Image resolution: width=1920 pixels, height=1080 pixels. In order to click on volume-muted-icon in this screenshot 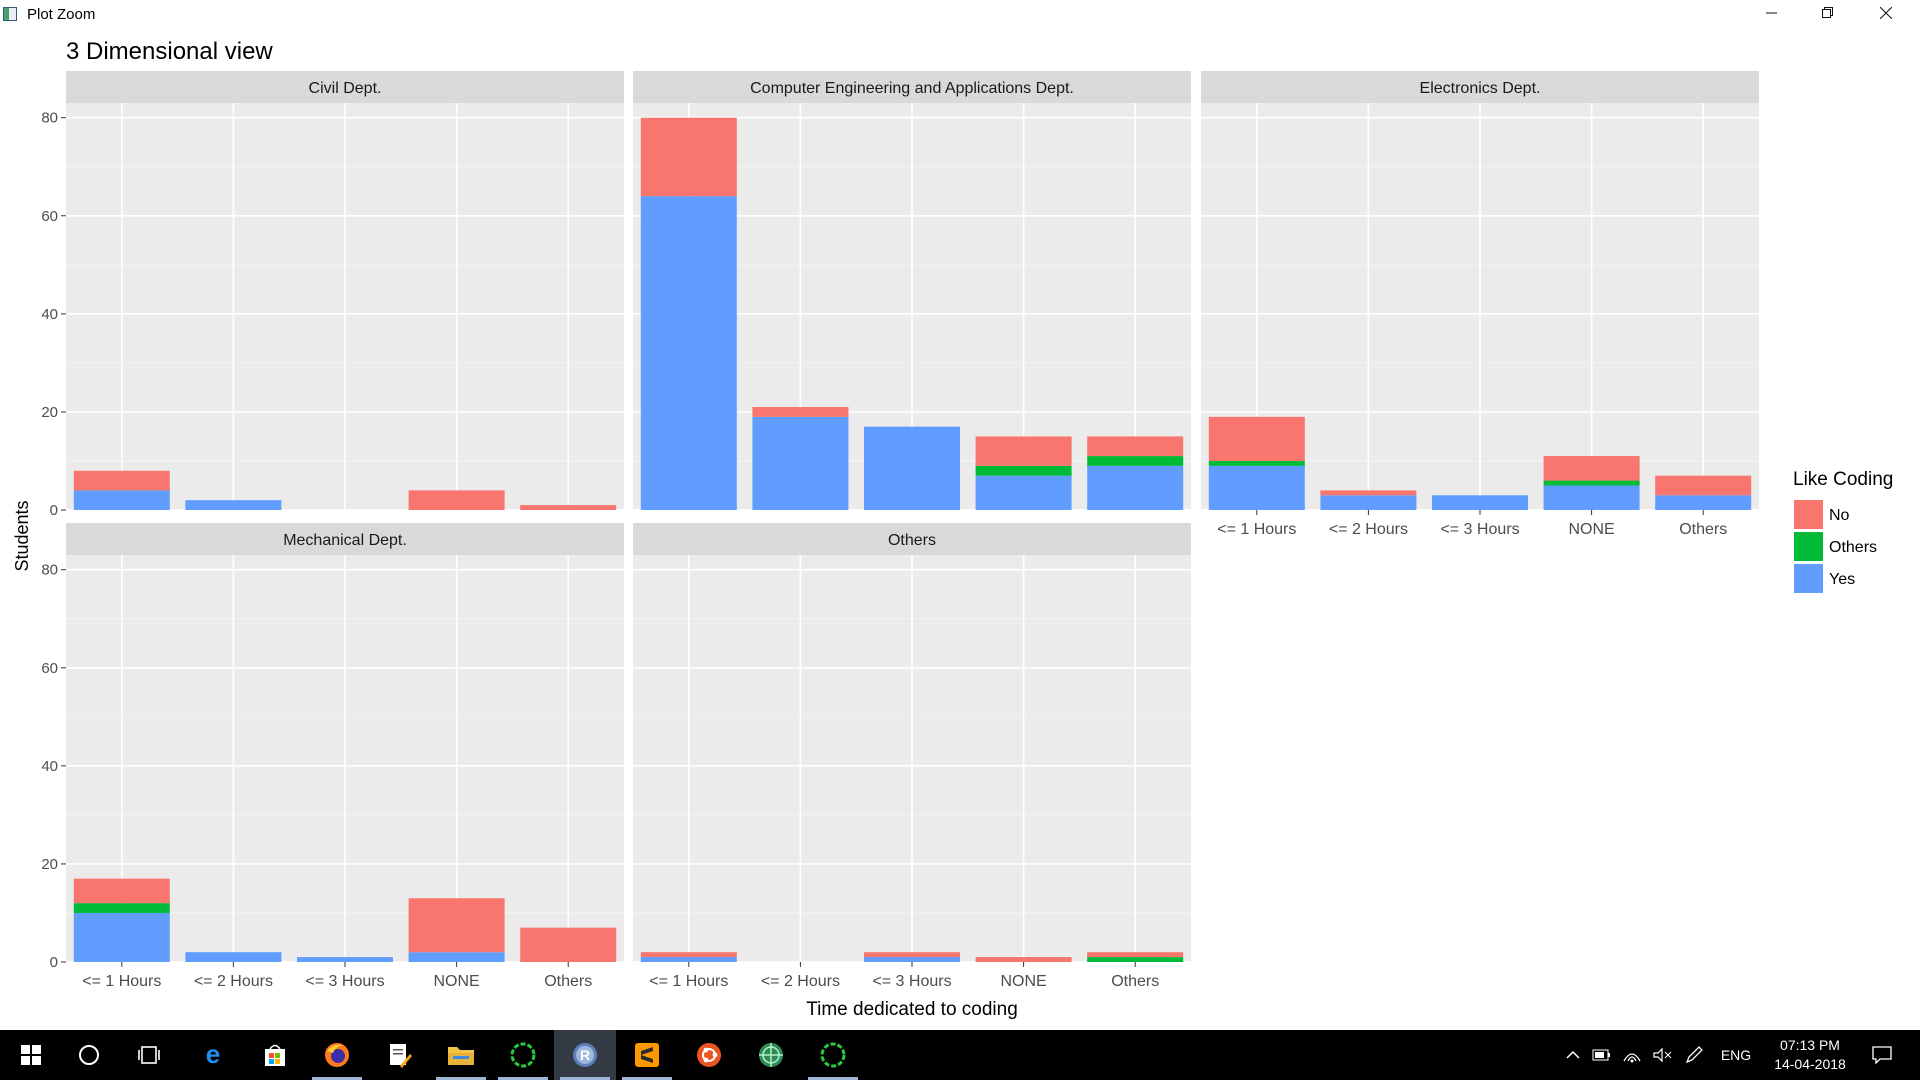, I will do `click(1662, 1055)`.